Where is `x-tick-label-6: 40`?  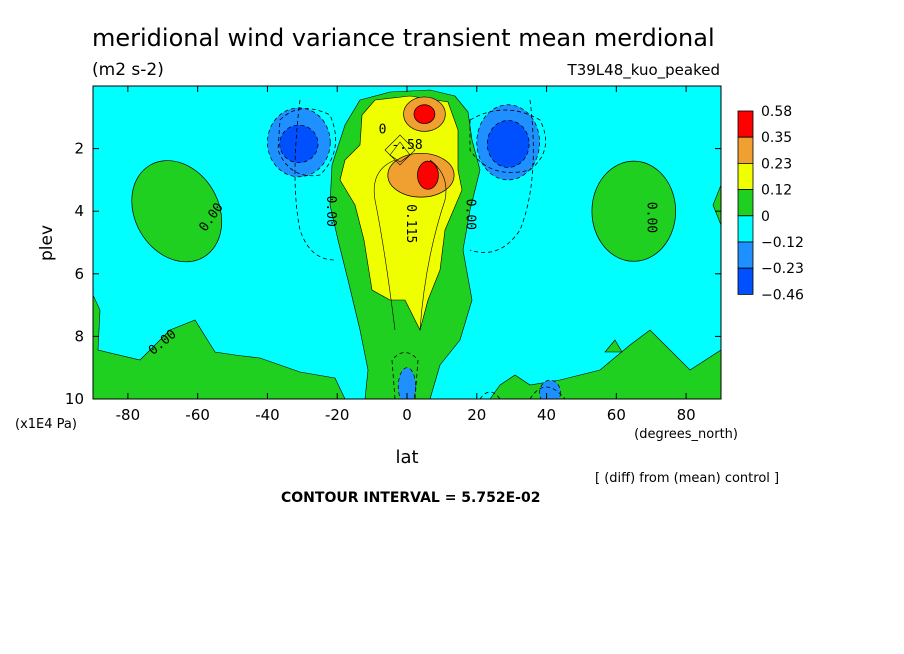 x-tick-label-6: 40 is located at coordinates (546, 415).